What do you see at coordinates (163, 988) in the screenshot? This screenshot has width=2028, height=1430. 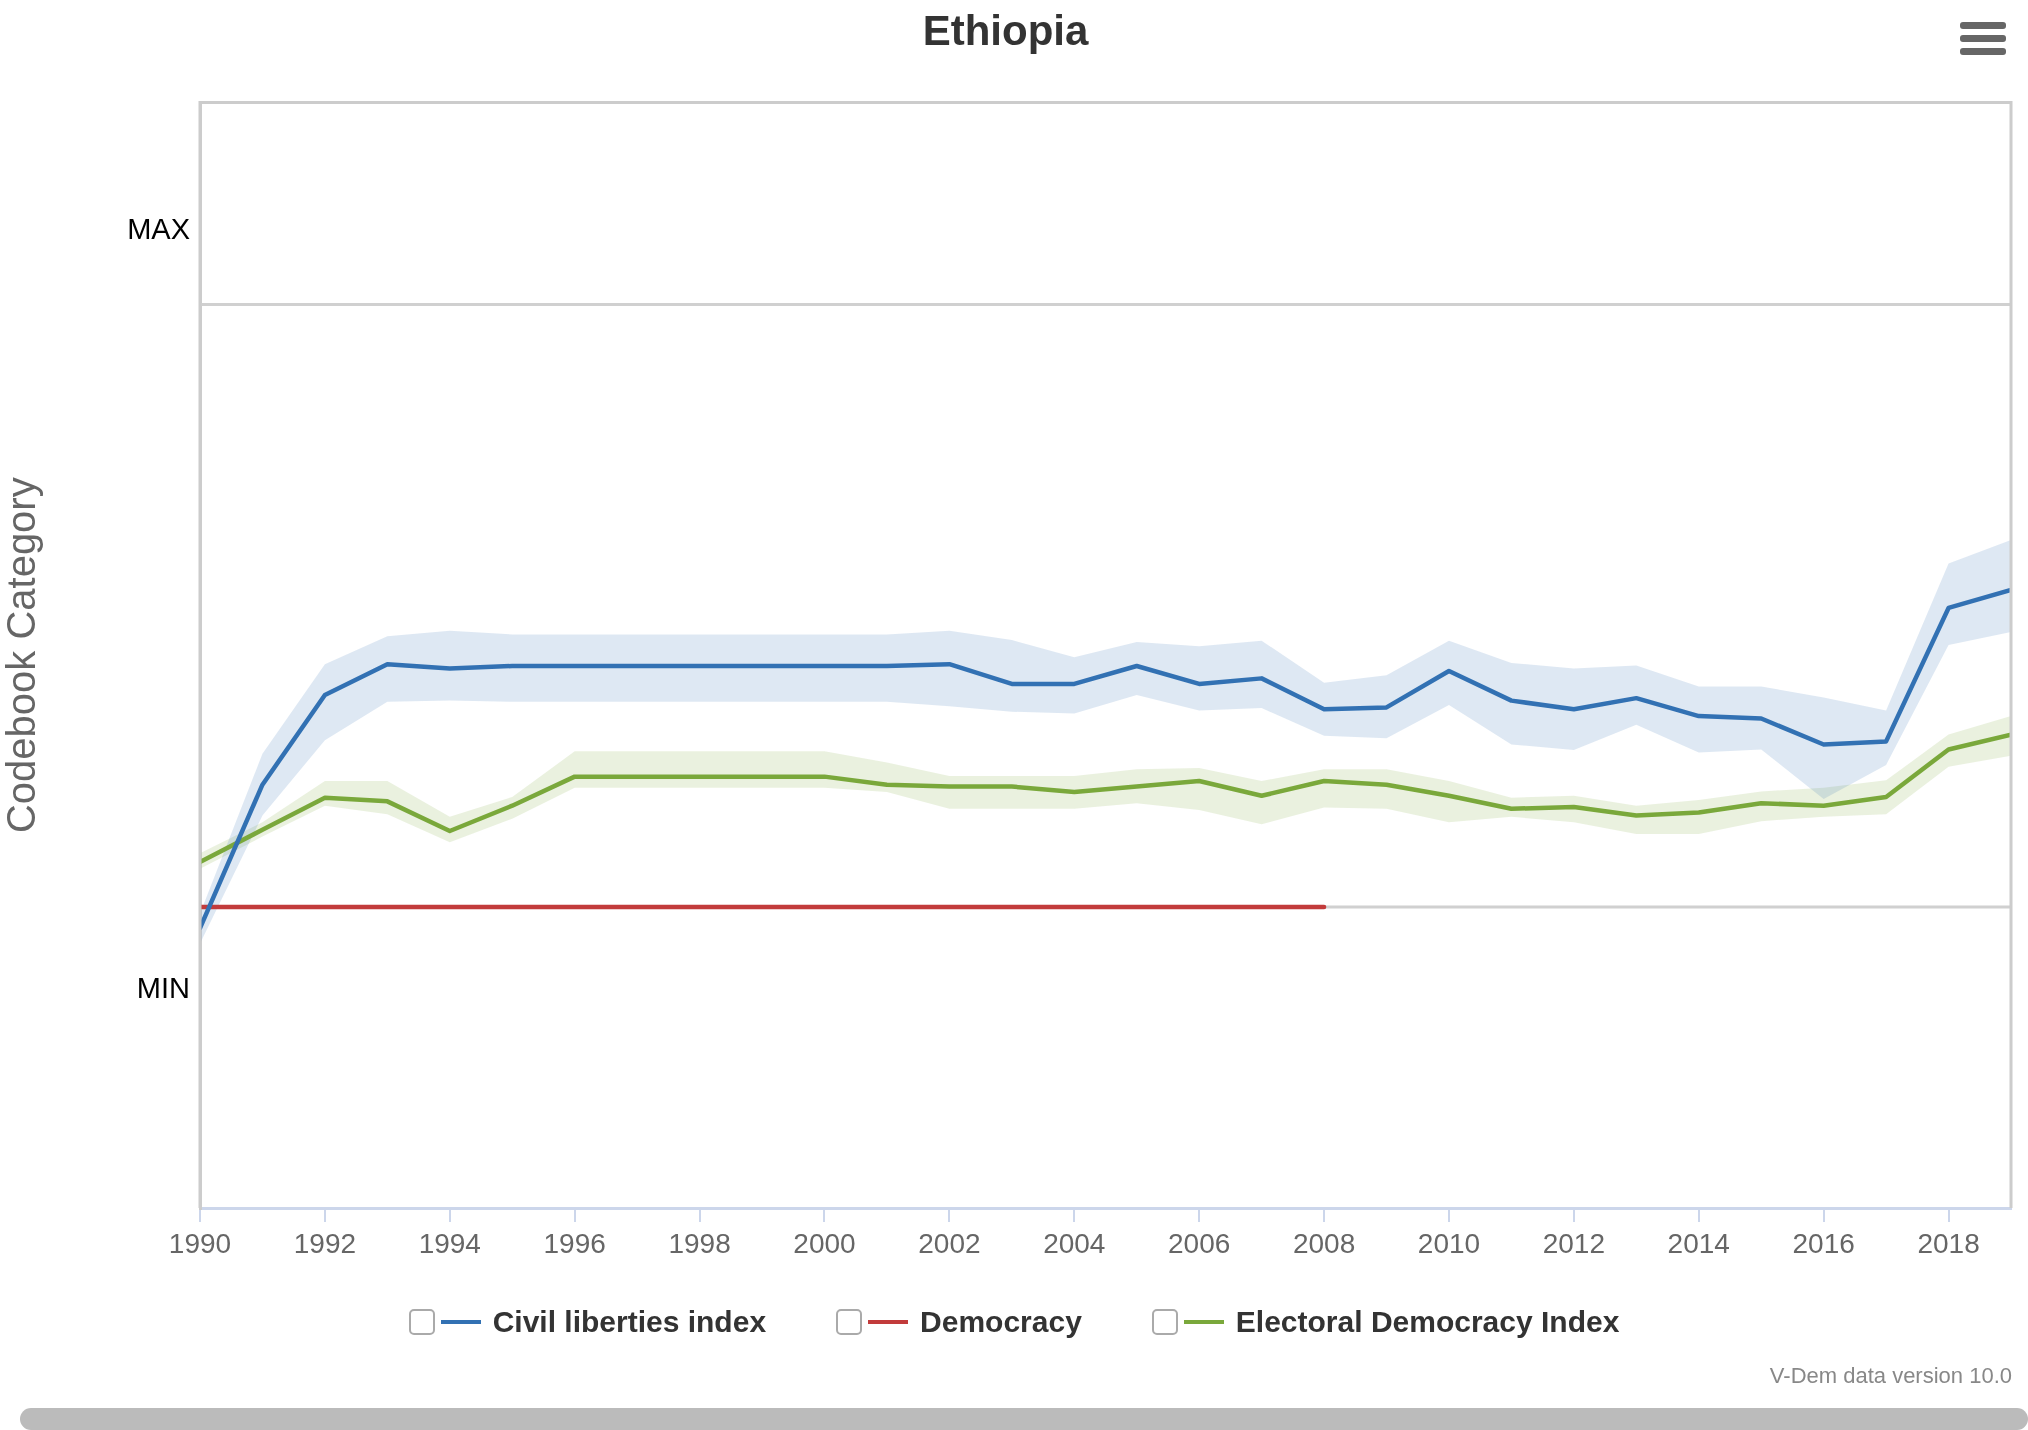 I see `text: MIN` at bounding box center [163, 988].